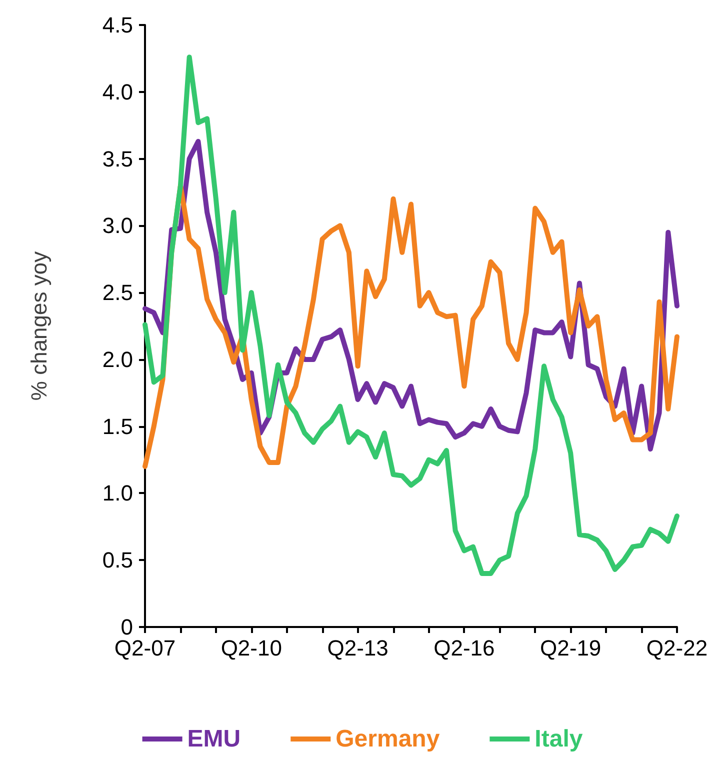  I want to click on y-tick-label: 4.0, so click(117, 91).